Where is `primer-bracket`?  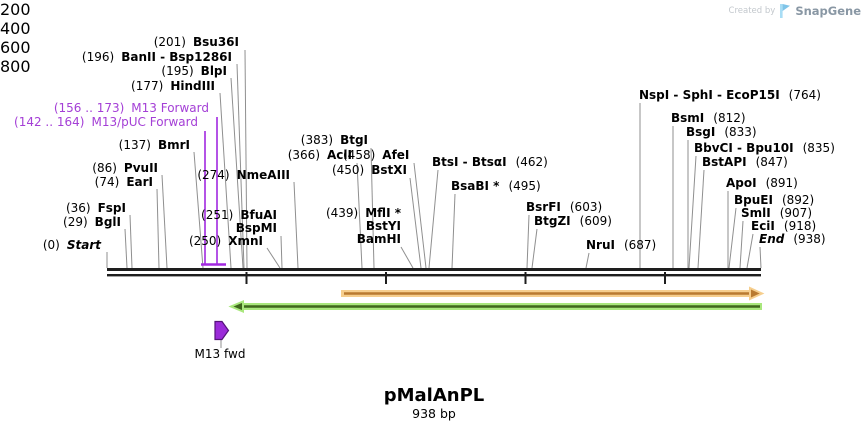 primer-bracket is located at coordinates (213, 191).